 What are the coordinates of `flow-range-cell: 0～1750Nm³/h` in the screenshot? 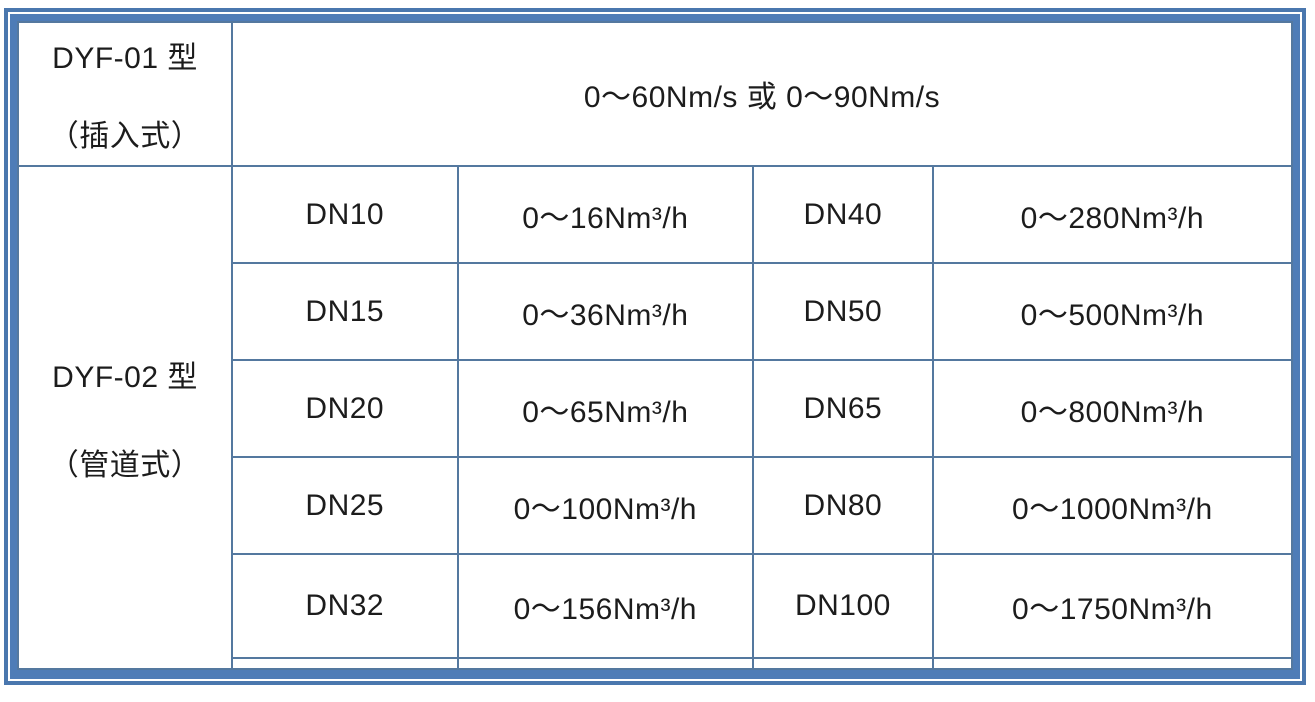 It's located at (1112, 606).